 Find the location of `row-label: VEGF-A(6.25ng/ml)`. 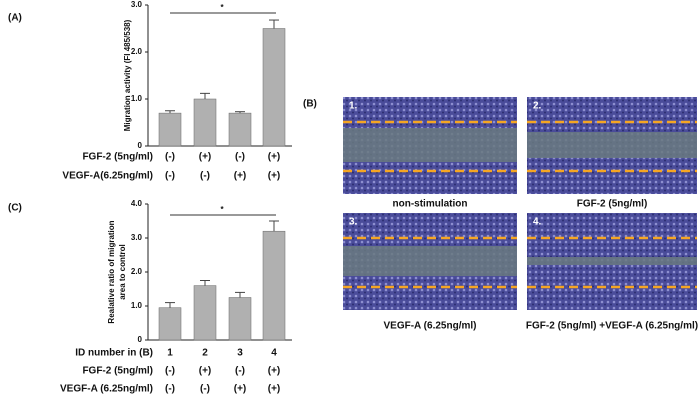

row-label: VEGF-A(6.25ng/ml) is located at coordinates (107, 176).